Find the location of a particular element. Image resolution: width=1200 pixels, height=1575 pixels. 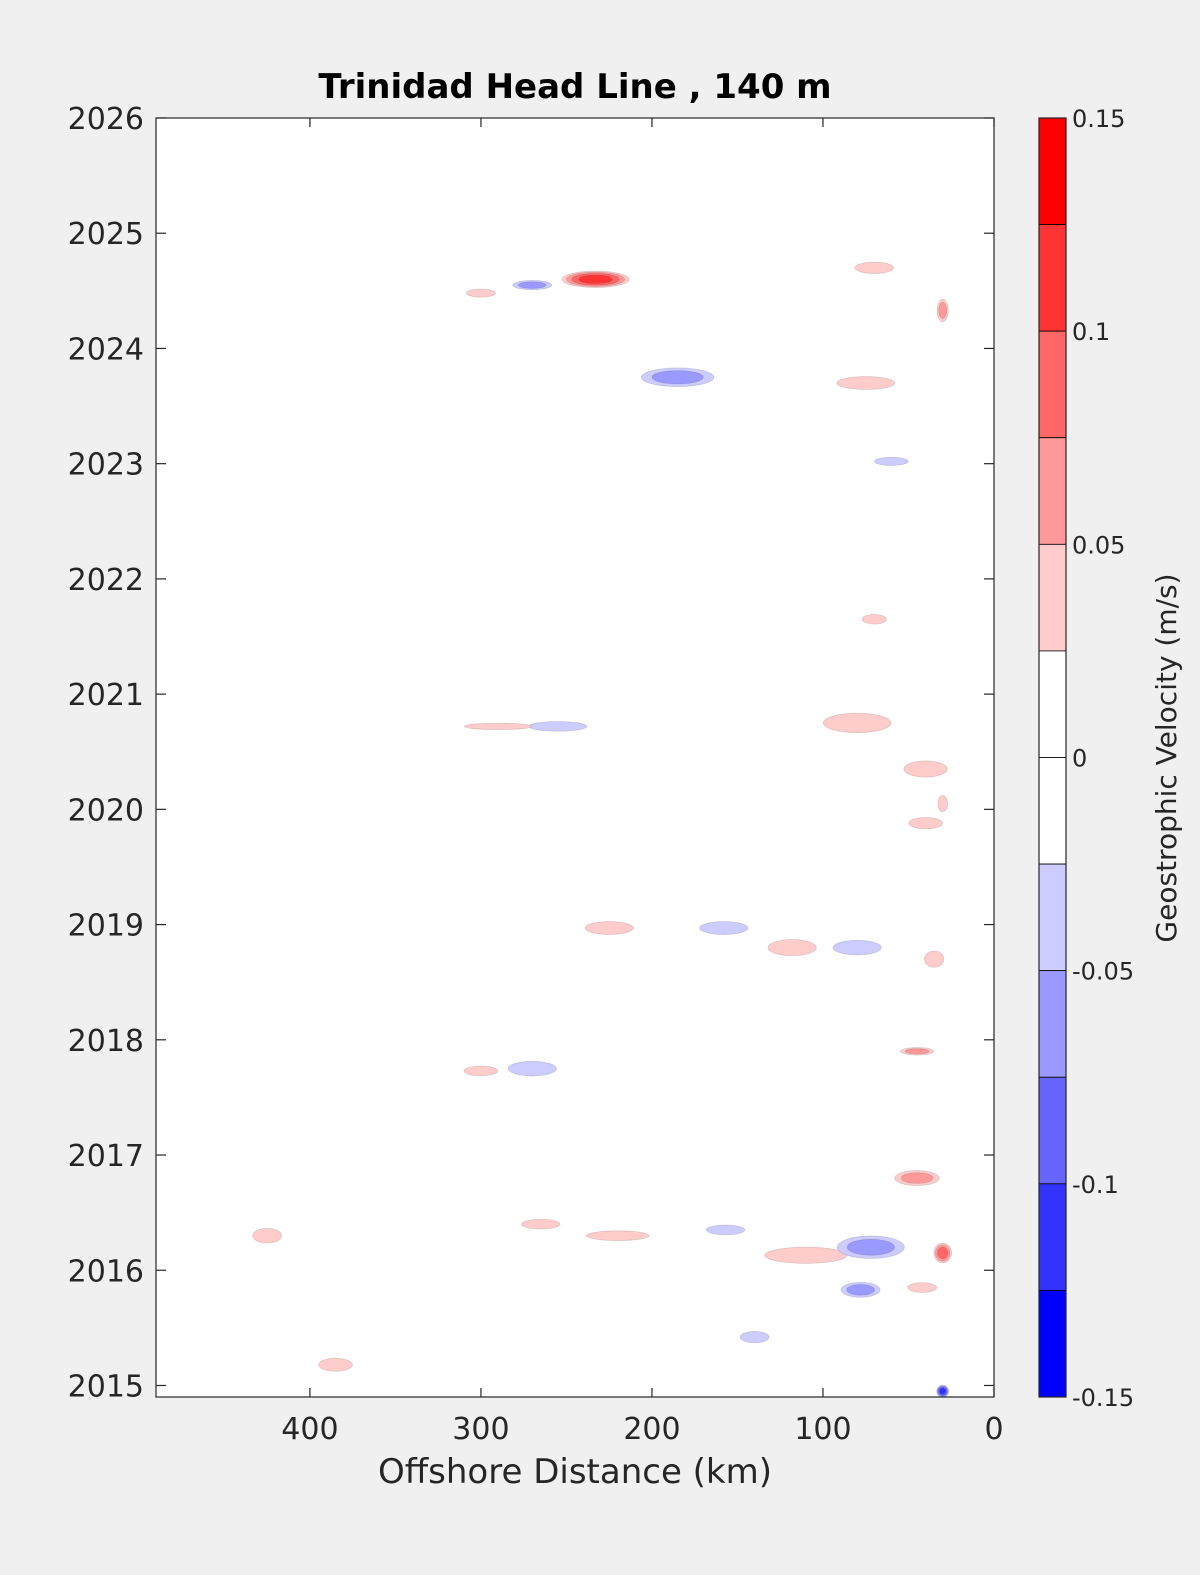

colorbar-tick-label: 0.1 is located at coordinates (1091, 332).